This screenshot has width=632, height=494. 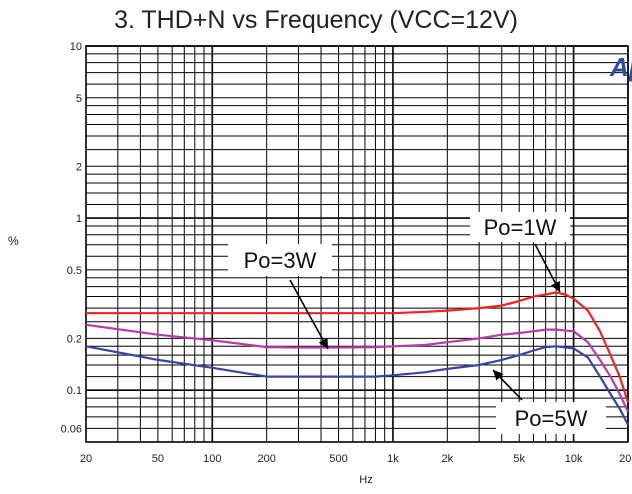 I want to click on x-tick-label: 500, so click(x=338, y=459).